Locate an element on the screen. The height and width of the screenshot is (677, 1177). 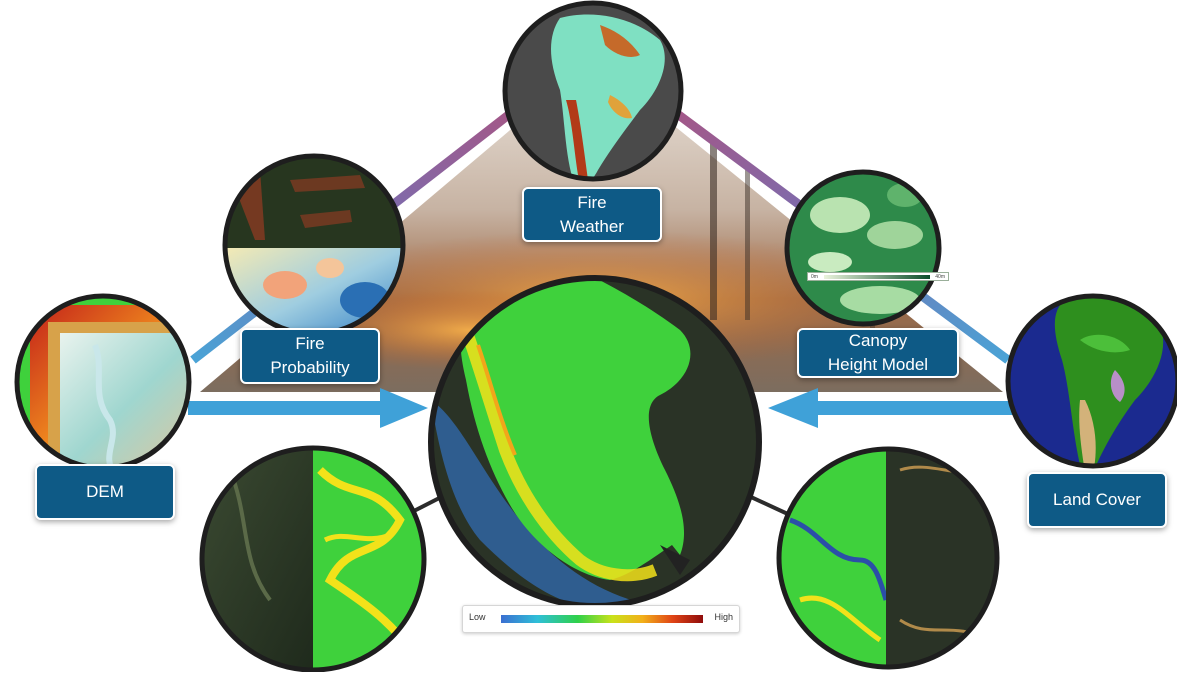
land-cover-text: Land Cover is located at coordinates (1097, 499).